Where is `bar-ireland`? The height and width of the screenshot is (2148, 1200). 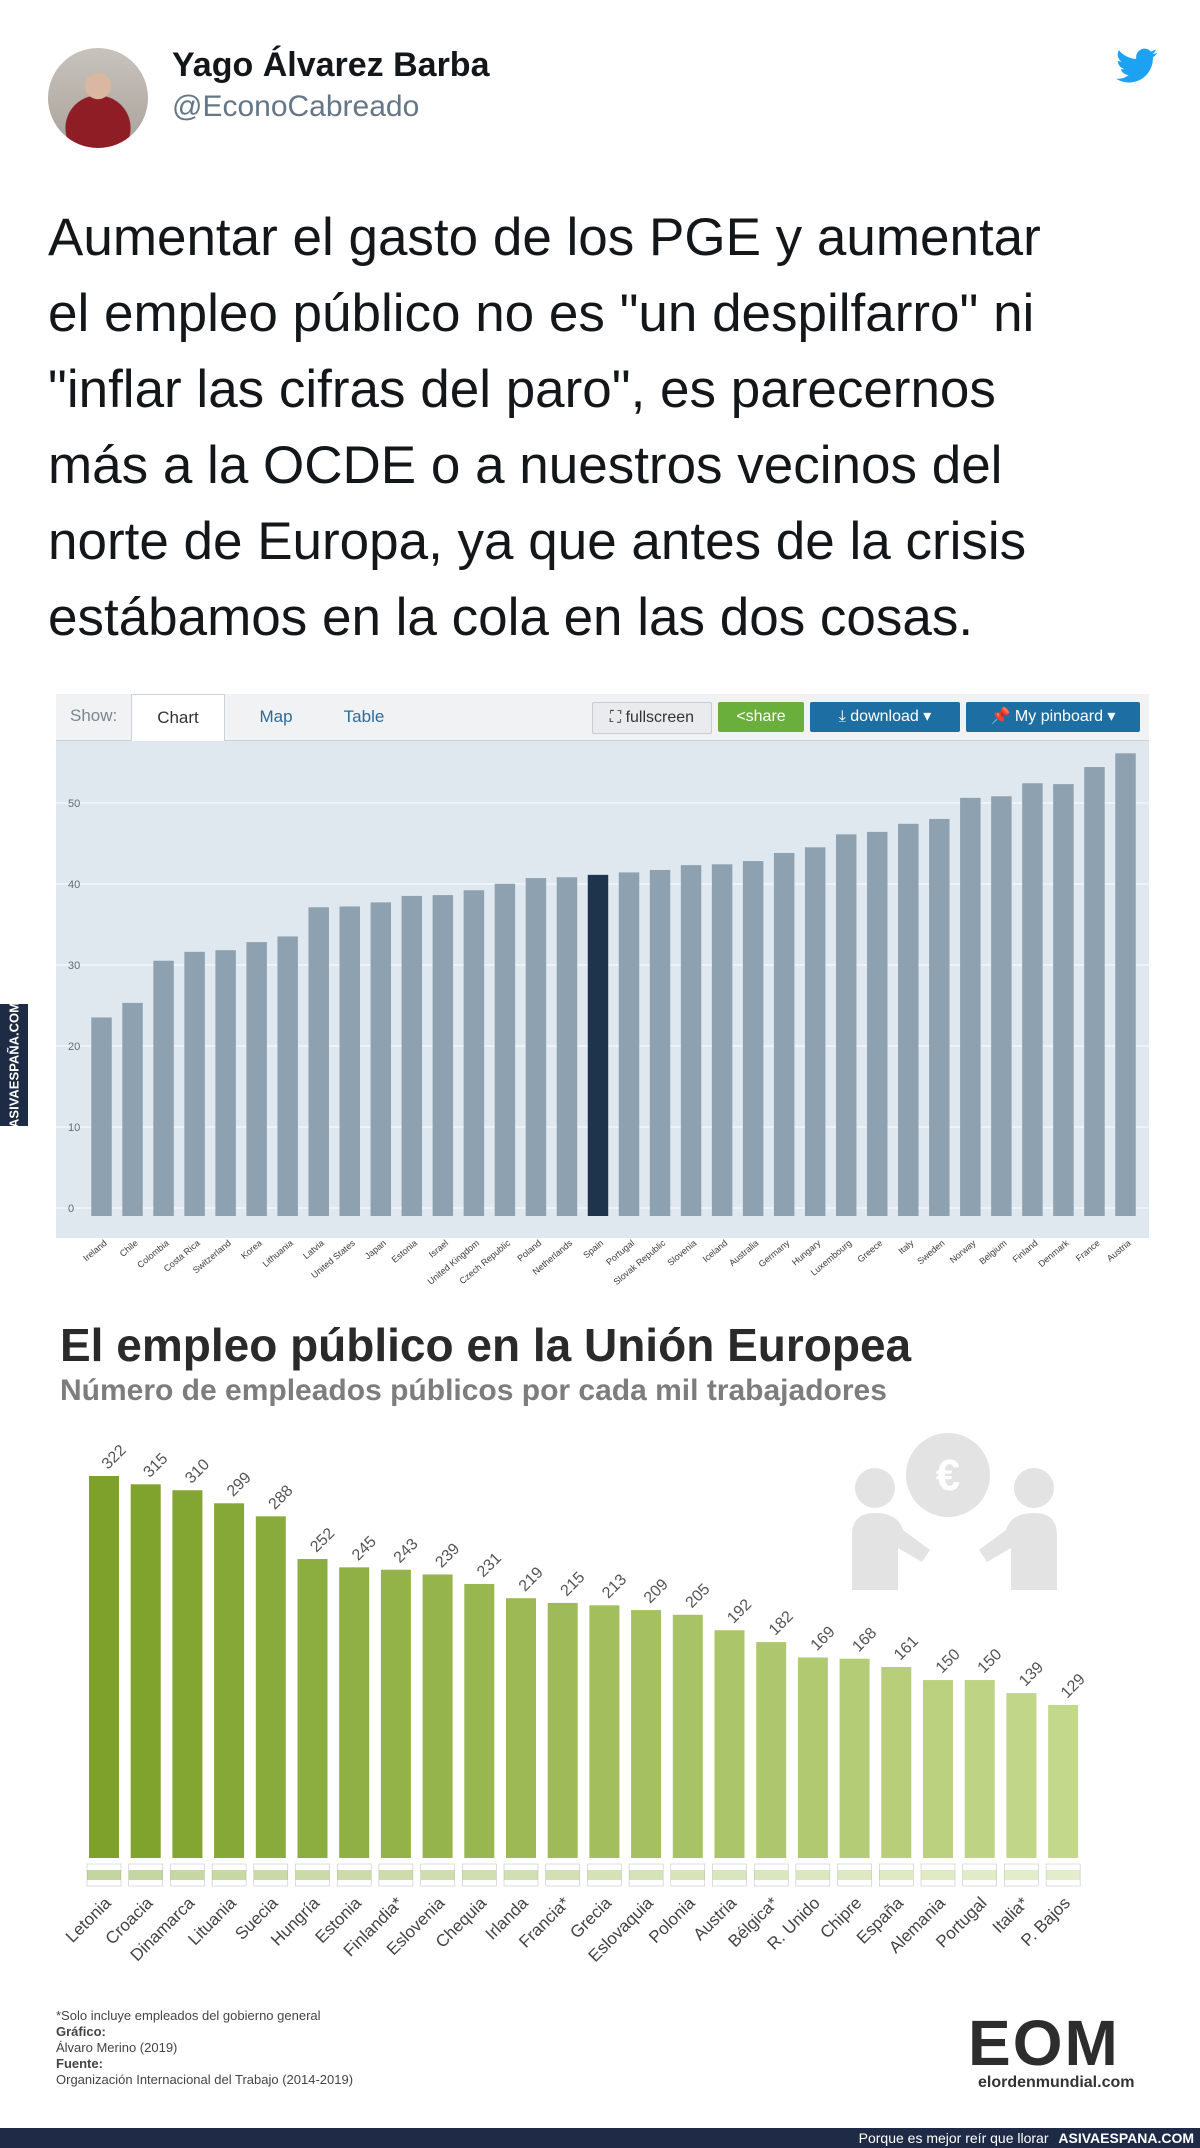
bar-ireland is located at coordinates (101, 1116).